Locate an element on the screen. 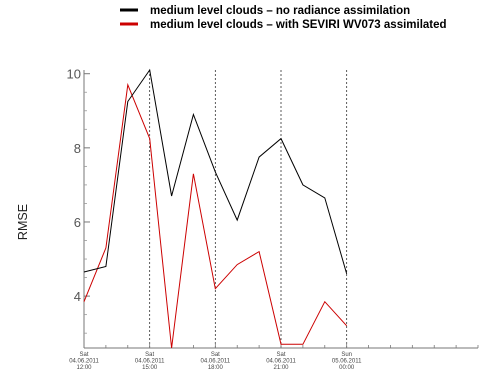 This screenshot has height=370, width=492. x-tick-label-3-0: Sat is located at coordinates (280, 355).